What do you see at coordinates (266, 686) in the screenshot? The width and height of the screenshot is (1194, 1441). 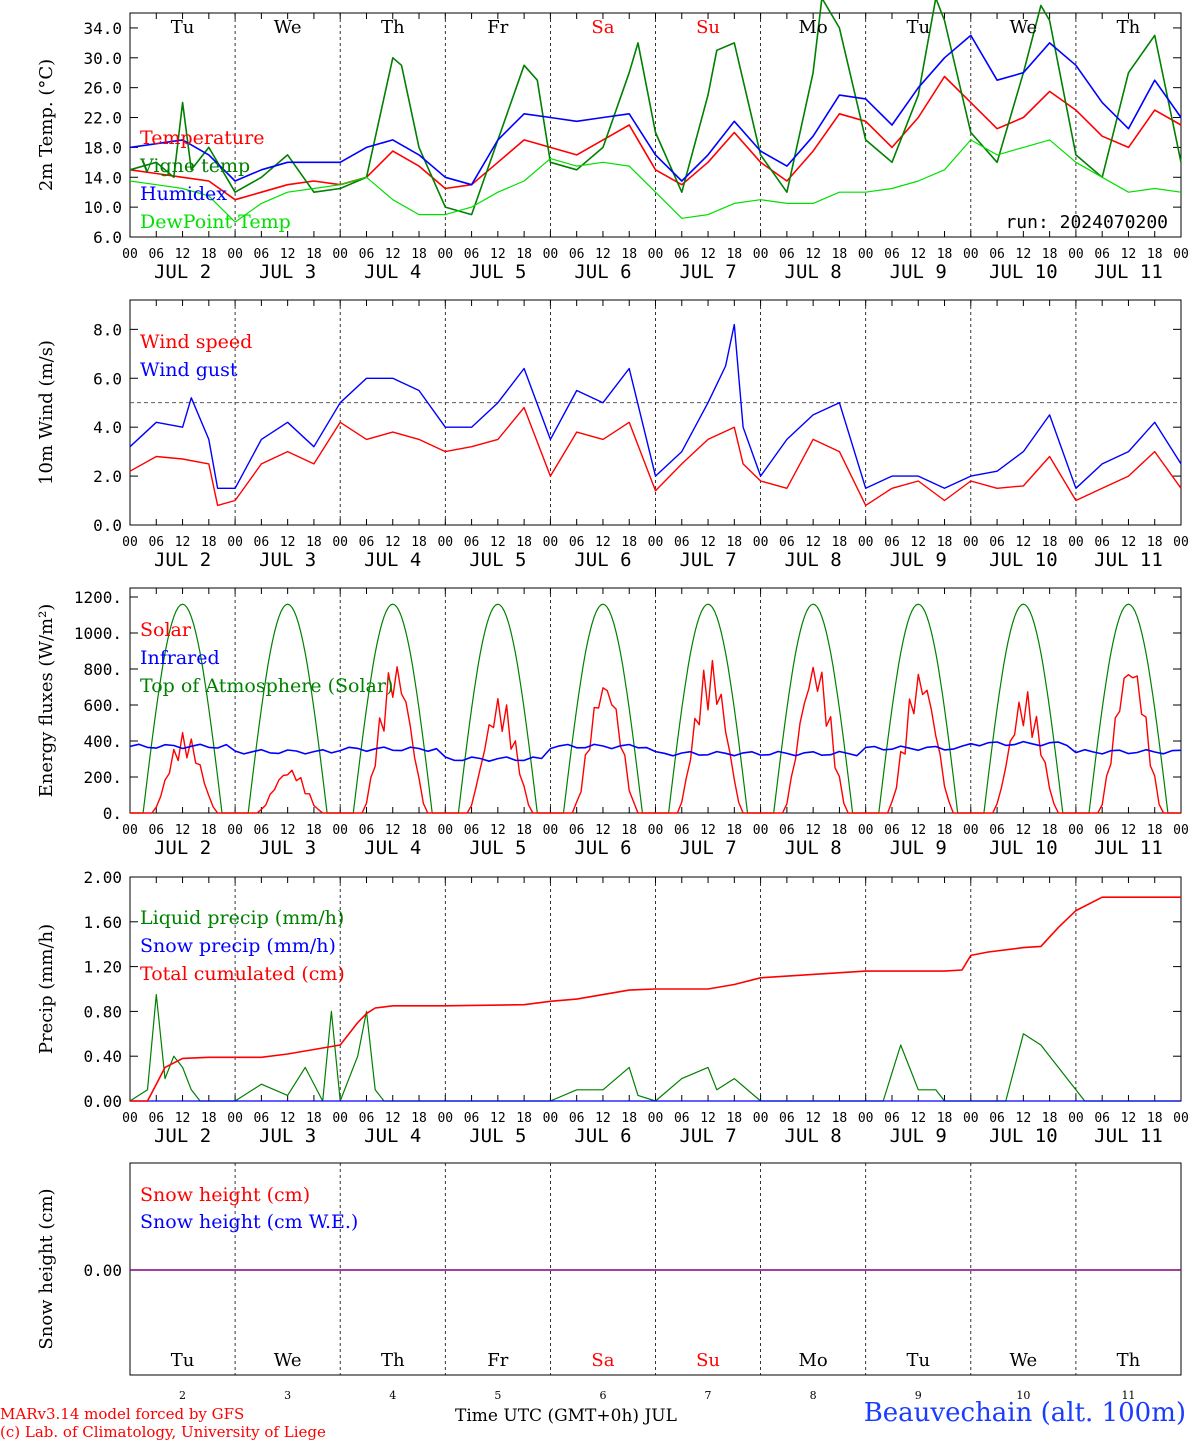 I see `legend-entry: Top of Atmosphere (Solar)` at bounding box center [266, 686].